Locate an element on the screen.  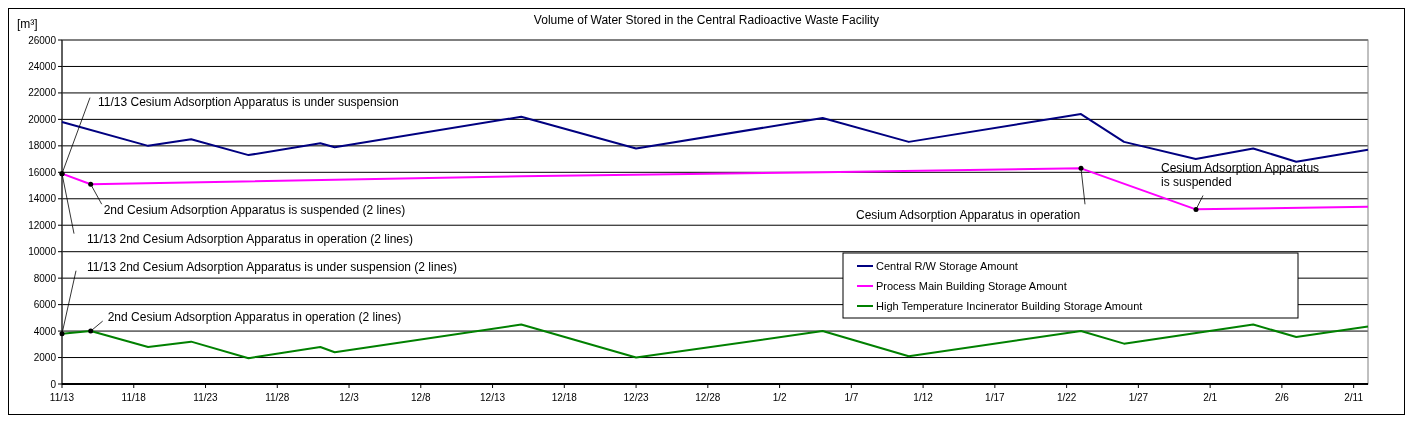
y-tick-label: 8000 is located at coordinates (45, 278).